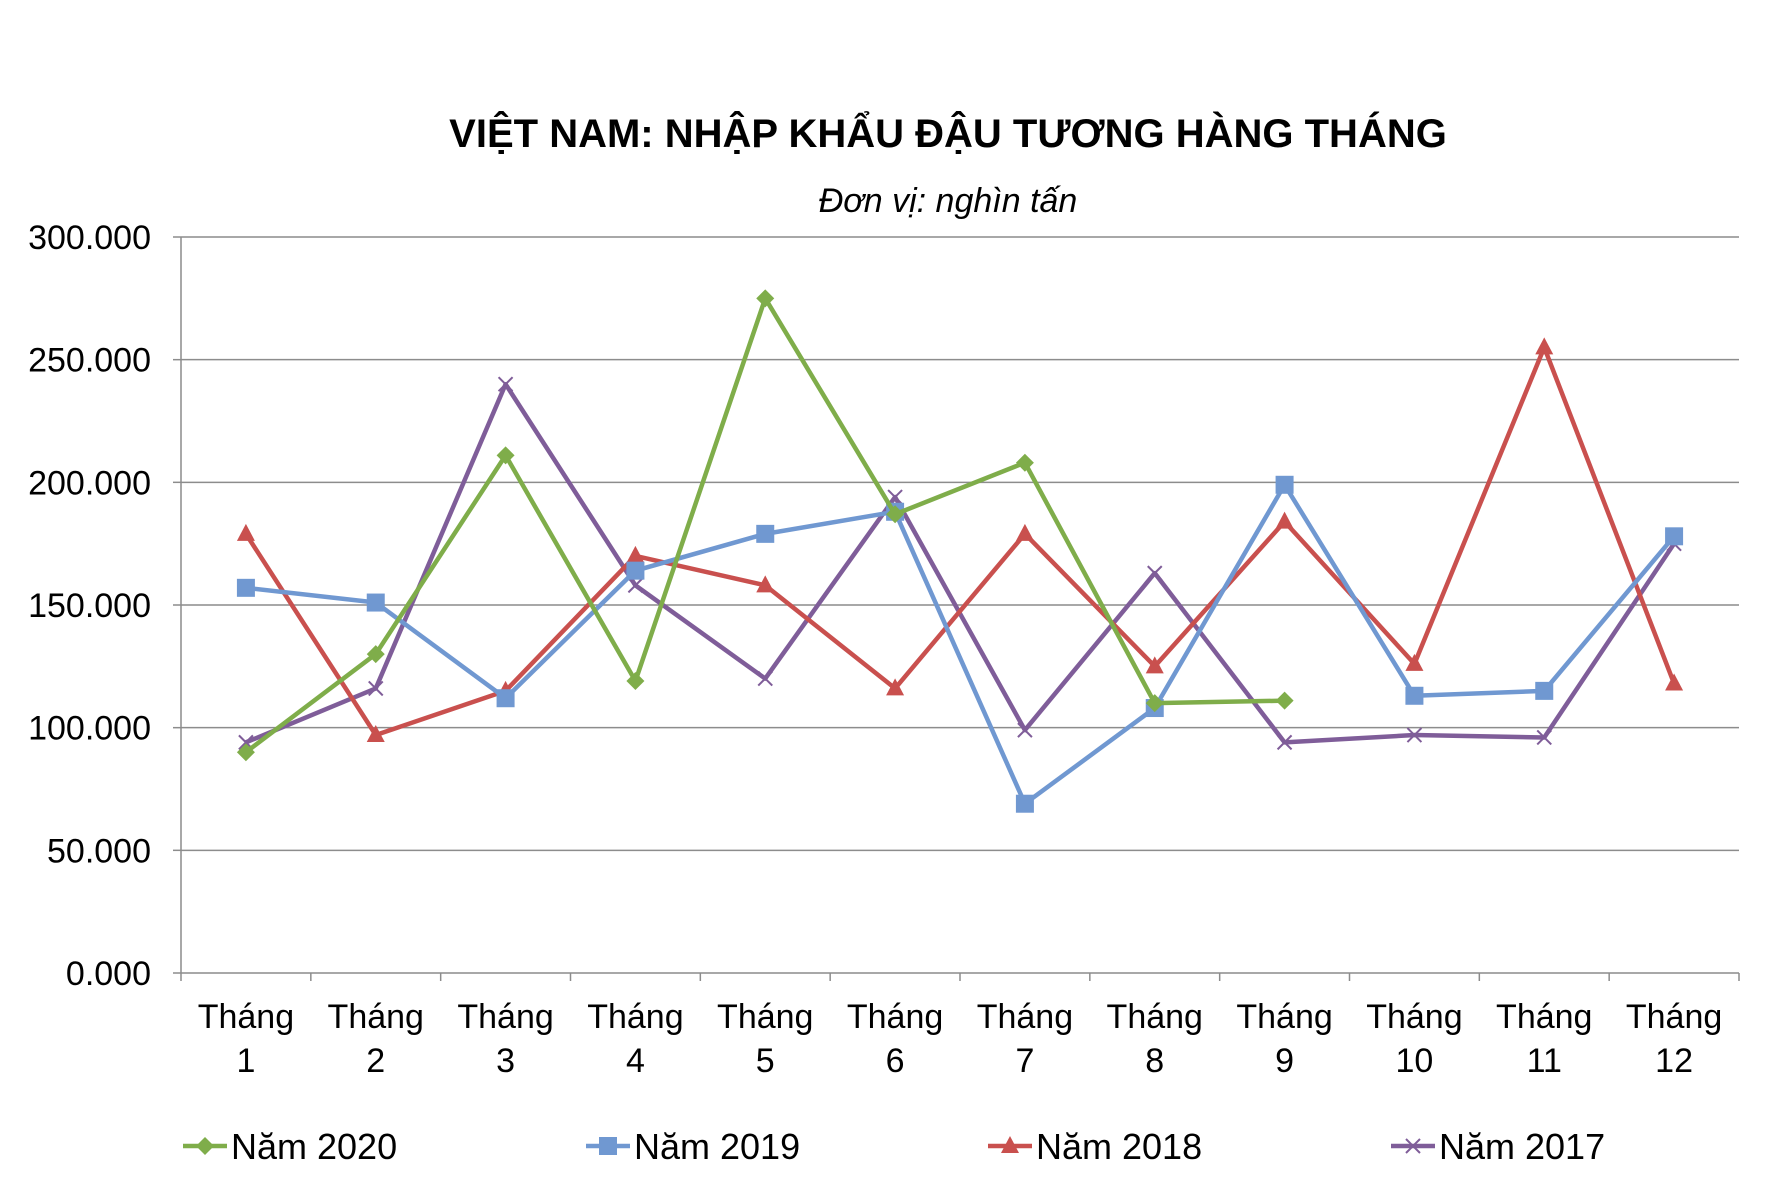 Image resolution: width=1771 pixels, height=1181 pixels. Describe the element at coordinates (89, 483) in the screenshot. I see `y-tick-label: 200.000` at that location.